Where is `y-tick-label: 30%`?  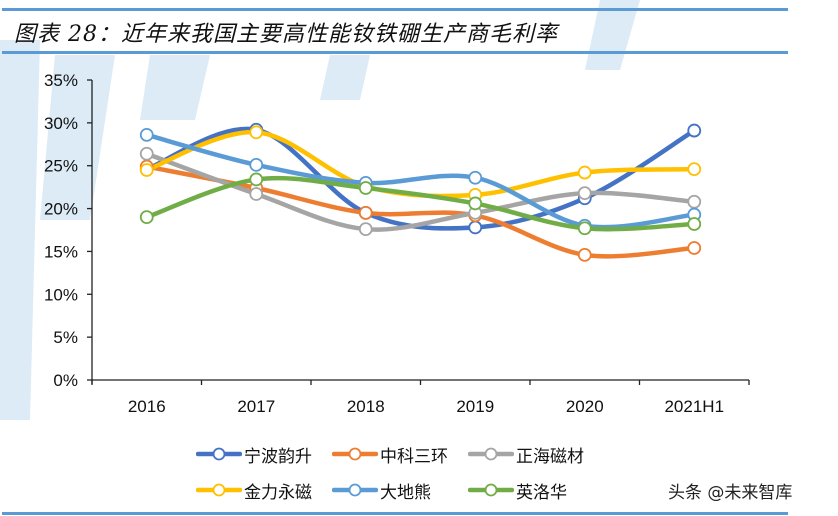
y-tick-label: 30% is located at coordinates (61, 123).